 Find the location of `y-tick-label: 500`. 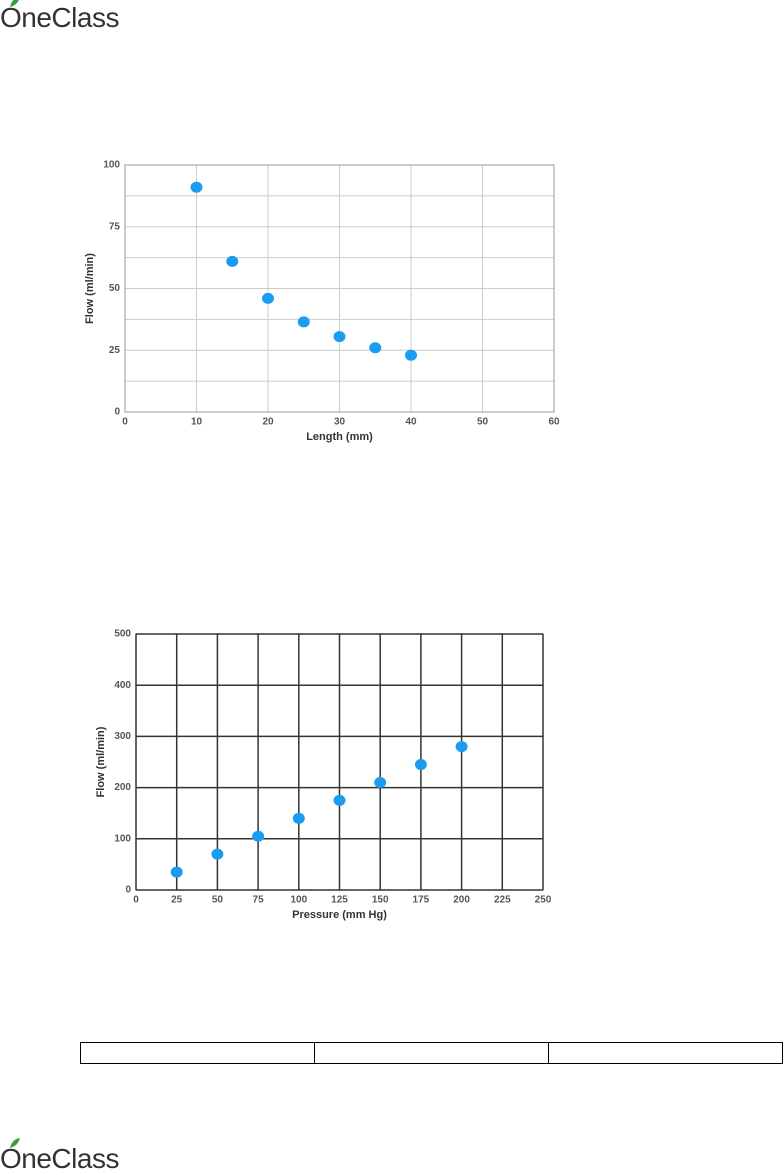

y-tick-label: 500 is located at coordinates (122, 634).